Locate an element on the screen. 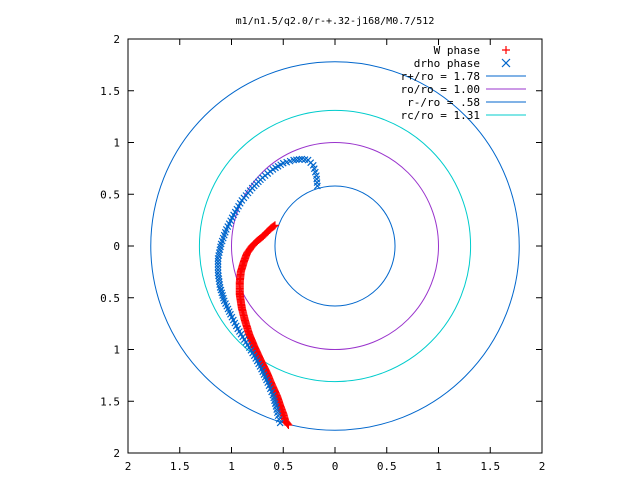 This screenshot has width=640, height=480. chart-title: m1/n1.5/q2.0/r-+.32-j168/M0.7/512 is located at coordinates (335, 21).